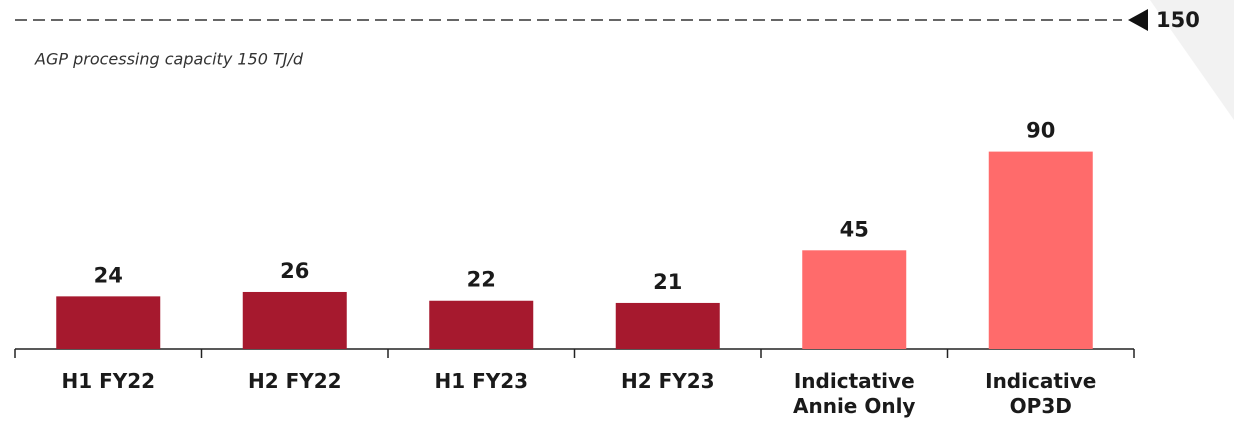 The width and height of the screenshot is (1234, 429). I want to click on x-tick-label: H2 FY22, so click(294, 381).